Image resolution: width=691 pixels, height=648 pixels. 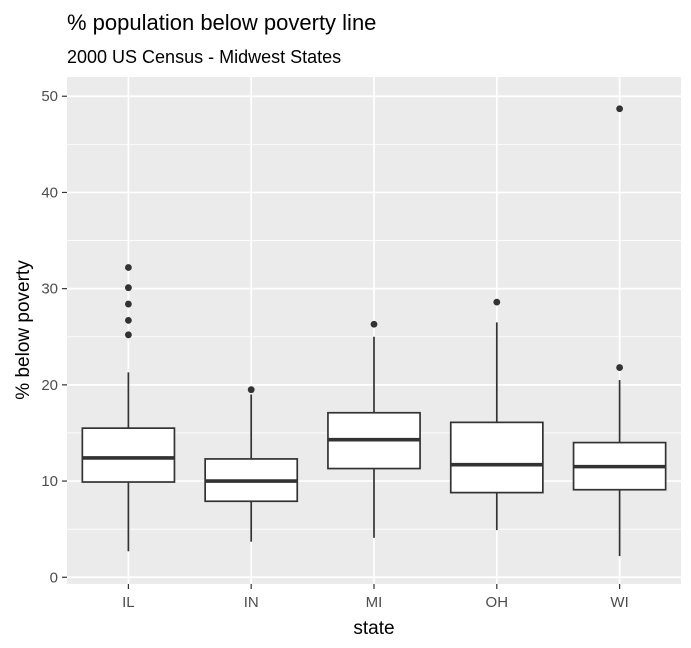 What do you see at coordinates (49, 481) in the screenshot?
I see `y-tick-label: 10` at bounding box center [49, 481].